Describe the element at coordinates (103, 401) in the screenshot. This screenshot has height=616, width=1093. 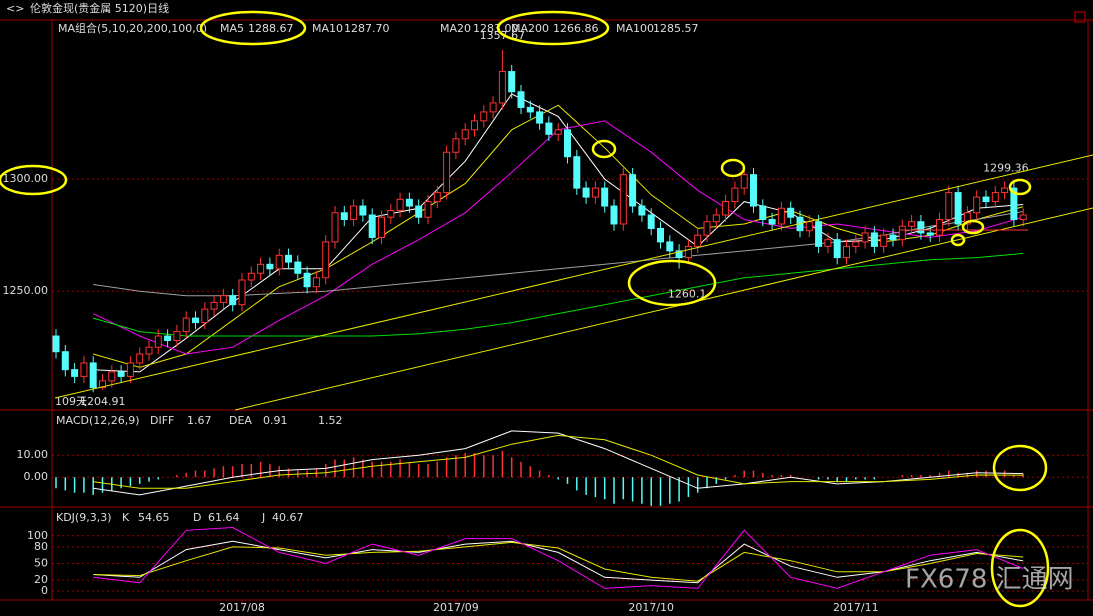
I see `low-label: 1204.91` at that location.